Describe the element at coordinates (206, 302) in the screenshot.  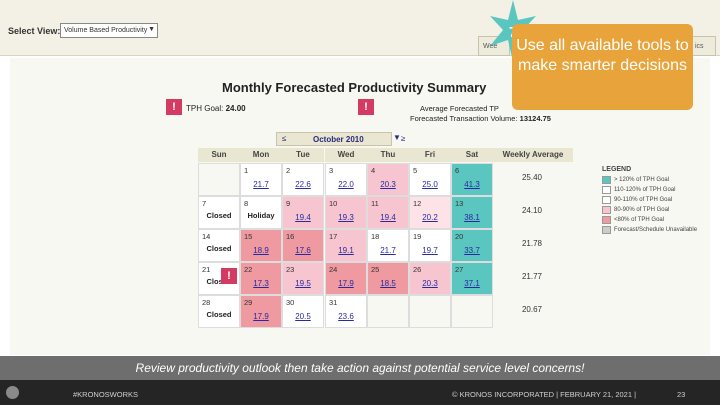
I see `day-number: 28` at that location.